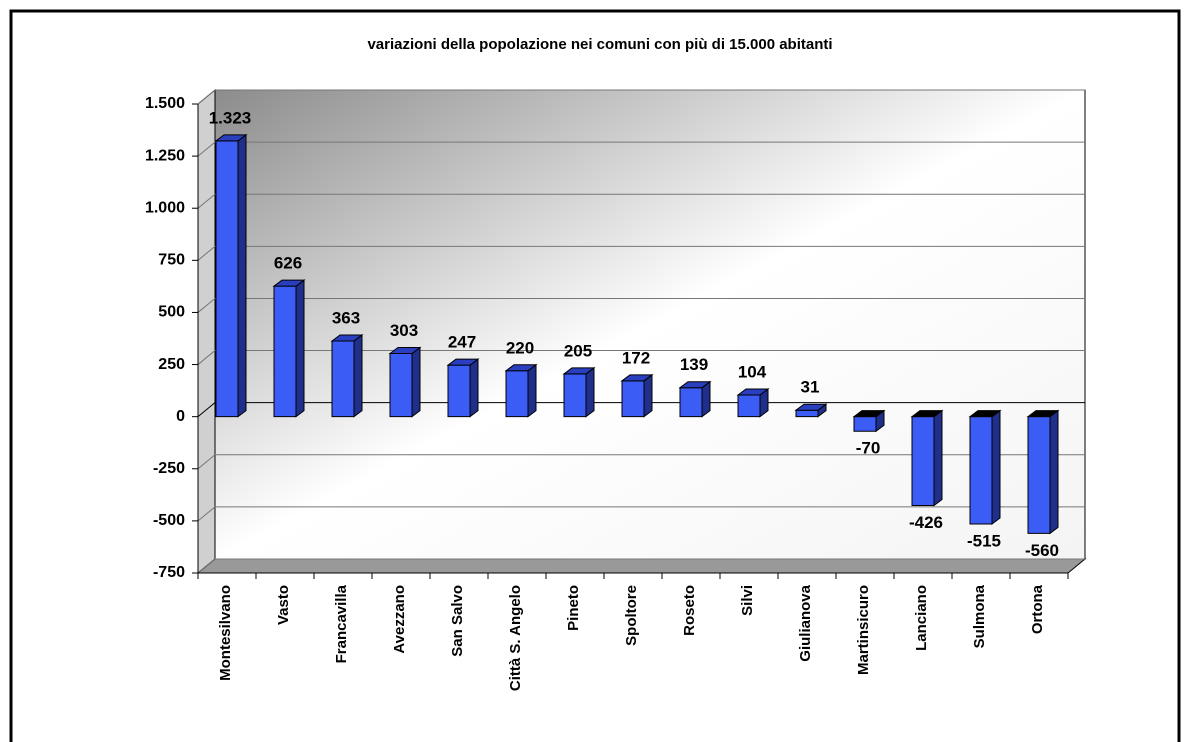 The image size is (1190, 742). I want to click on value-label: -515, so click(984, 540).